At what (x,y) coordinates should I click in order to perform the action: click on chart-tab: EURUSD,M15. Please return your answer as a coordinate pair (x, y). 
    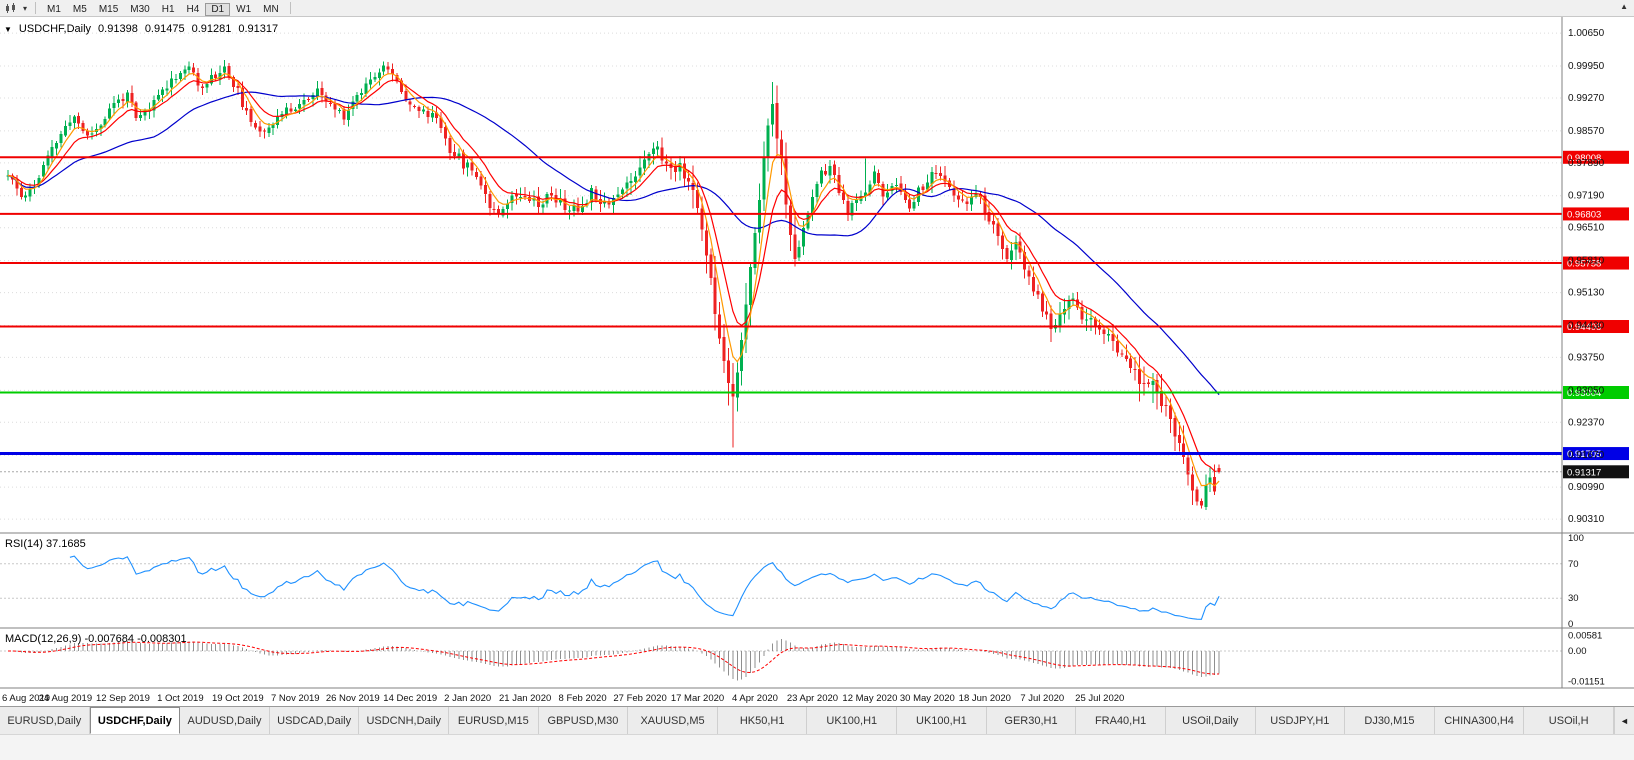
    Looking at the image, I should click on (494, 720).